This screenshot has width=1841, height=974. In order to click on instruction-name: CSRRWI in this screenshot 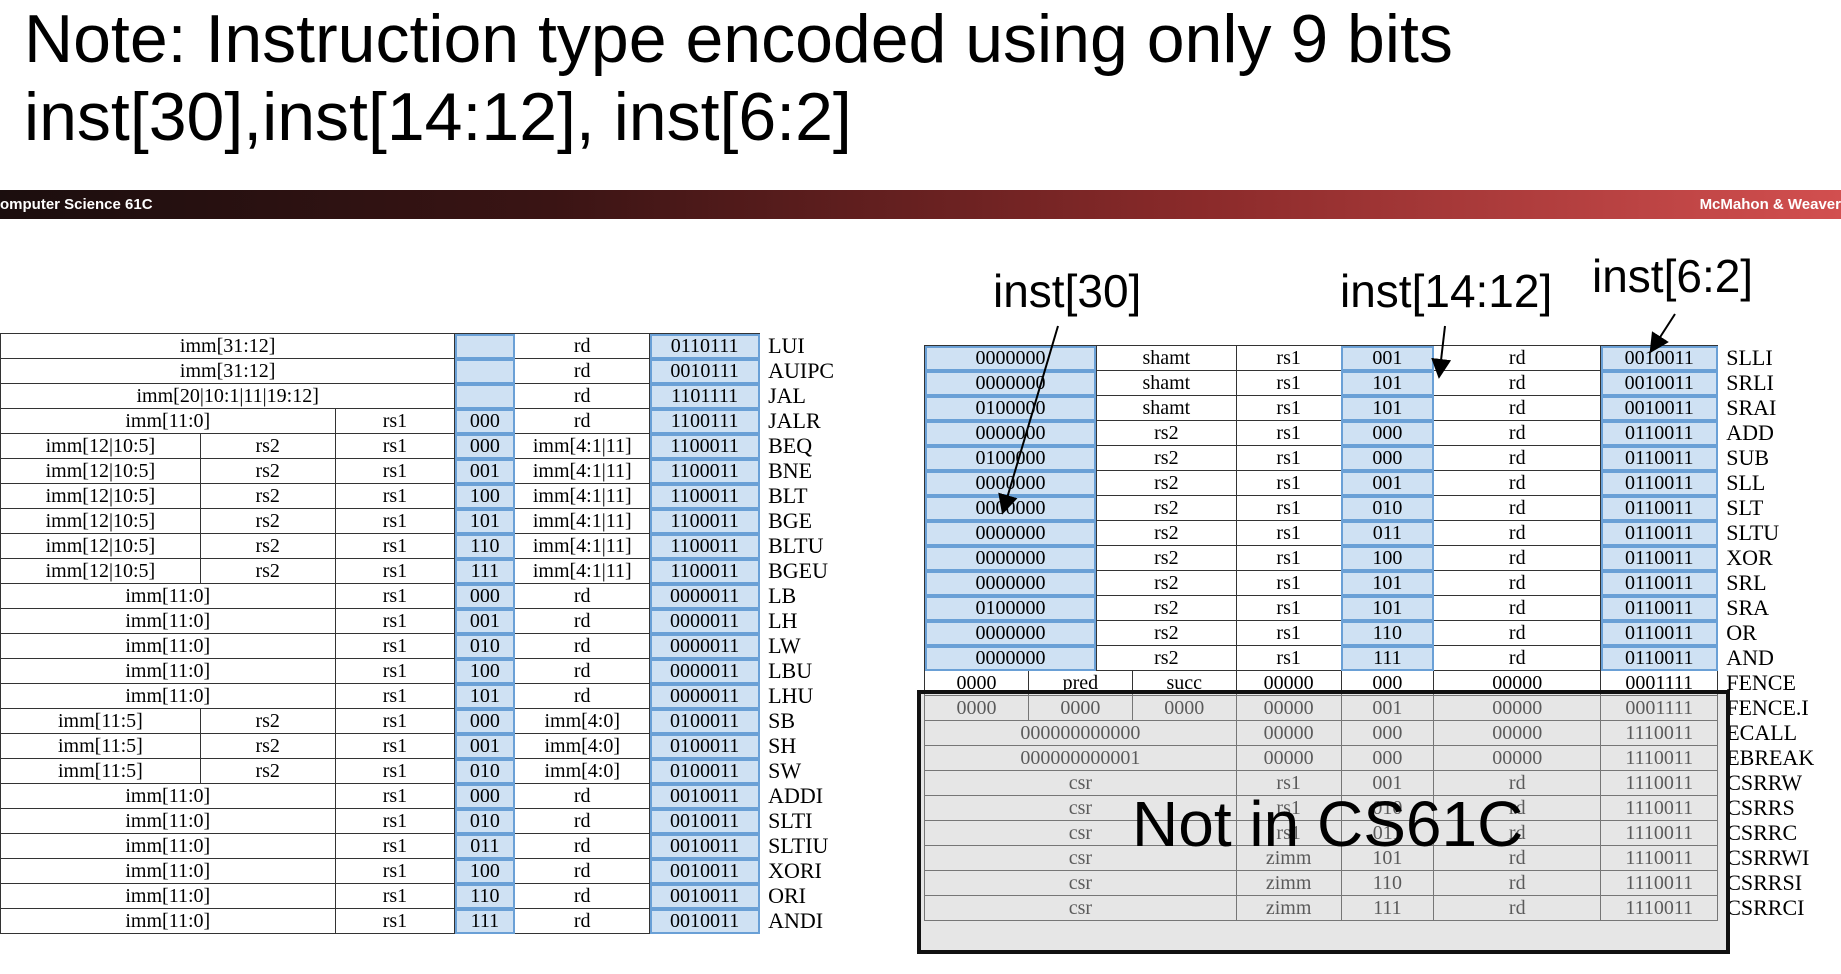, I will do `click(1768, 857)`.